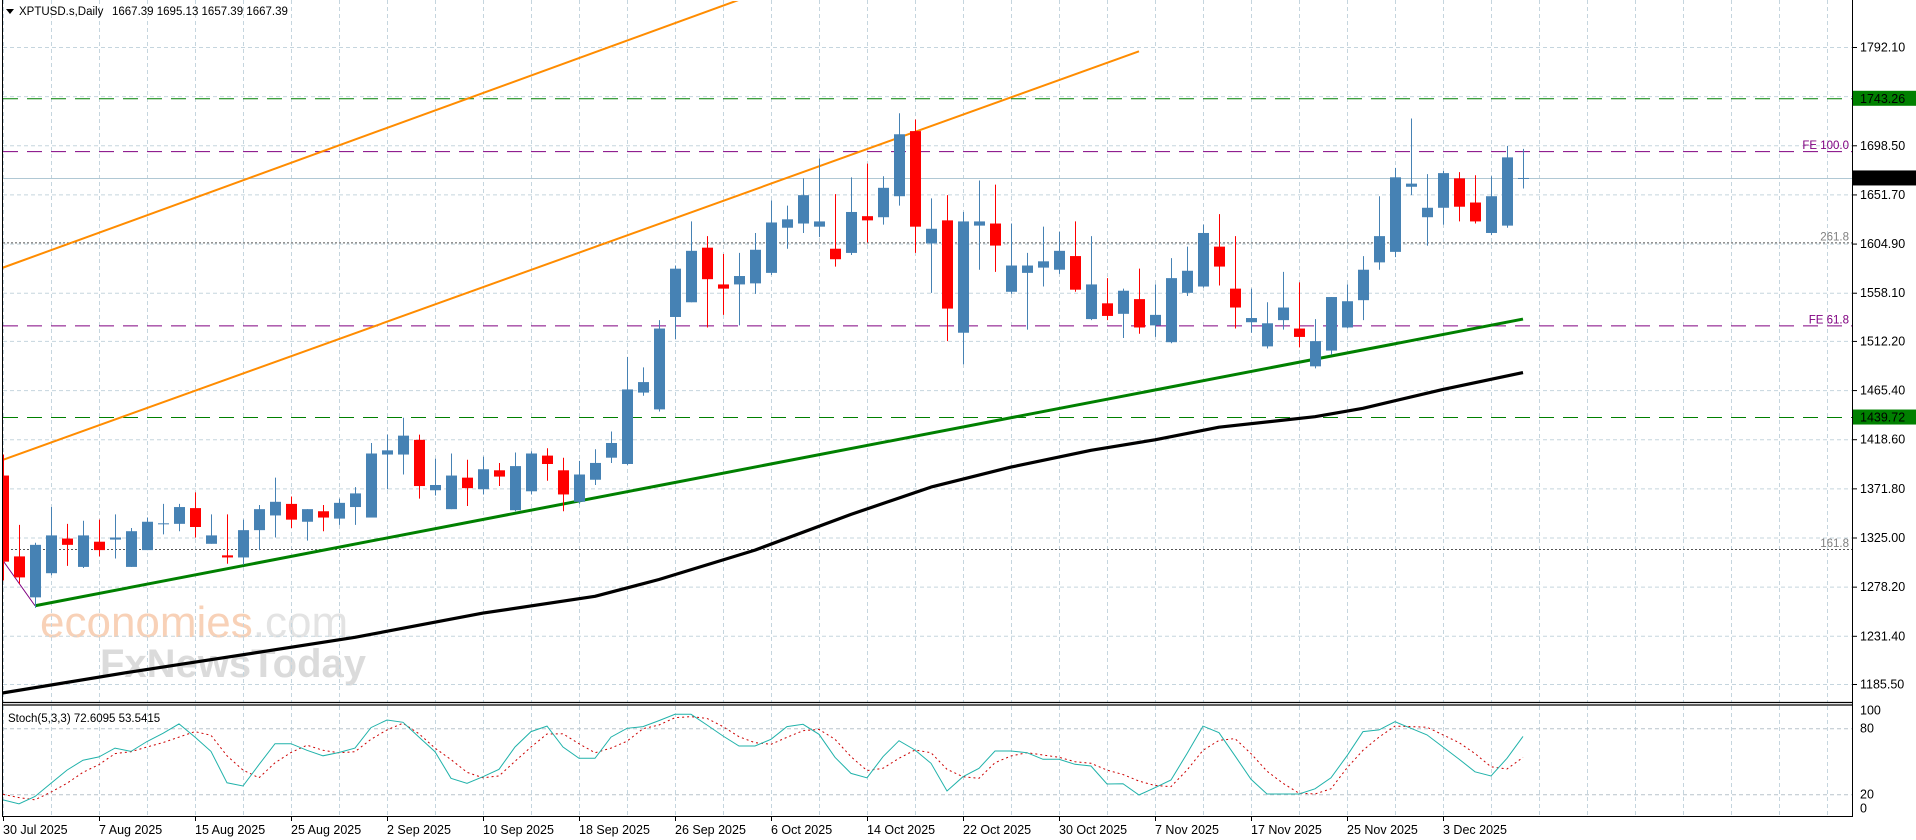  What do you see at coordinates (10, 11) in the screenshot?
I see `collapse-triangle-icon` at bounding box center [10, 11].